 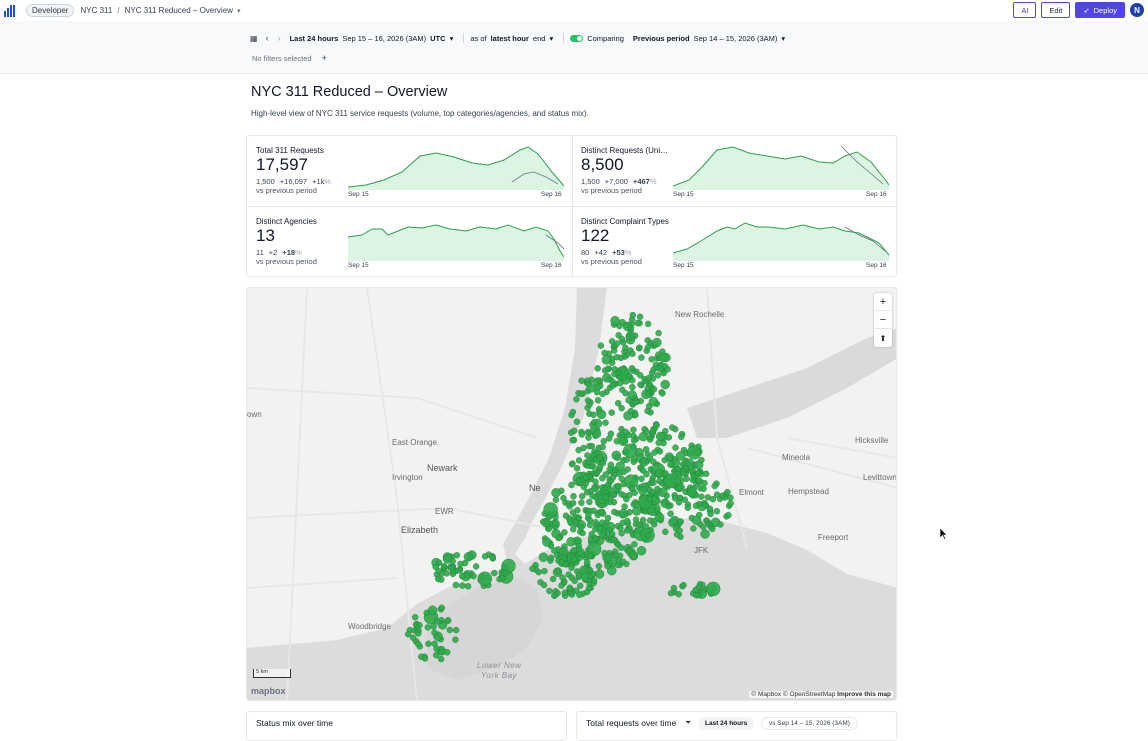 I want to click on compass-reset-icon: ⬆, so click(x=883, y=338).